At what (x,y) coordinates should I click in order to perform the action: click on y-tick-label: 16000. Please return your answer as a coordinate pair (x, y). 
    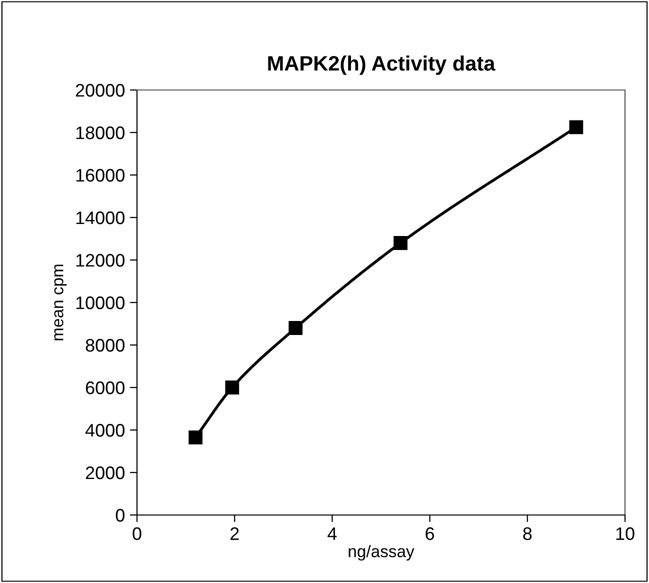
    Looking at the image, I should click on (100, 175).